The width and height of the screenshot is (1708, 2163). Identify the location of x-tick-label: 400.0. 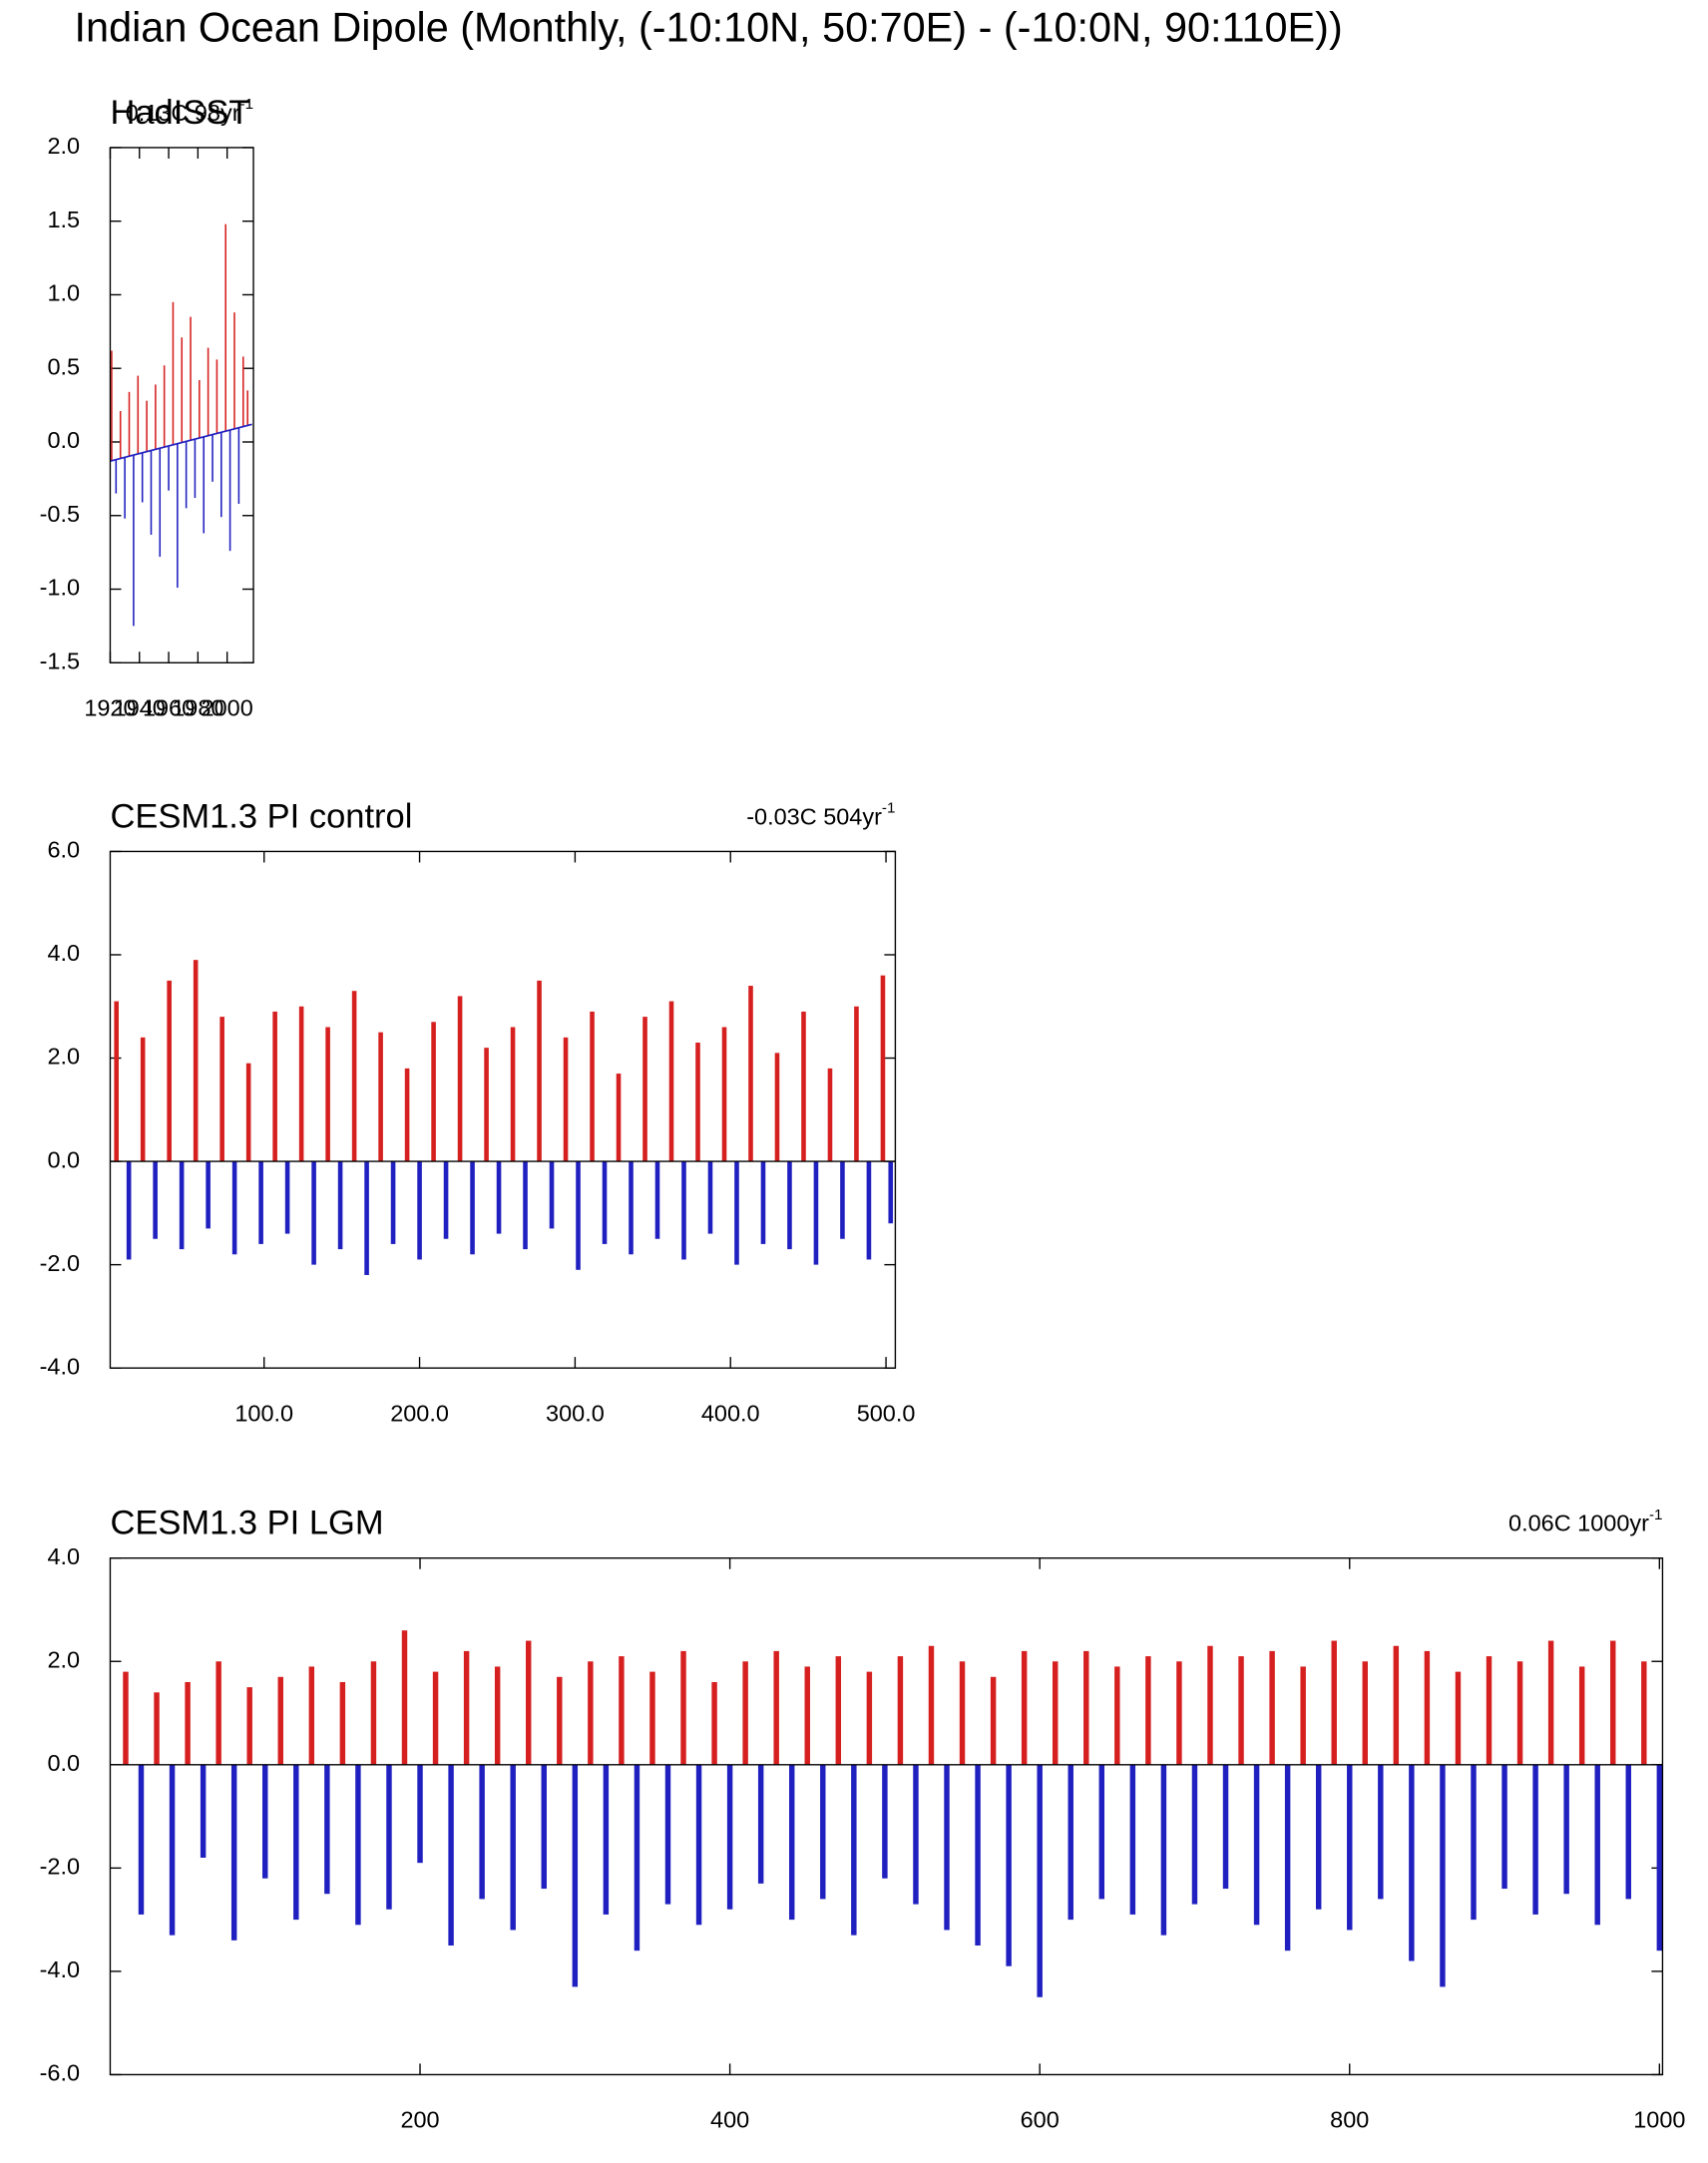
(730, 1413).